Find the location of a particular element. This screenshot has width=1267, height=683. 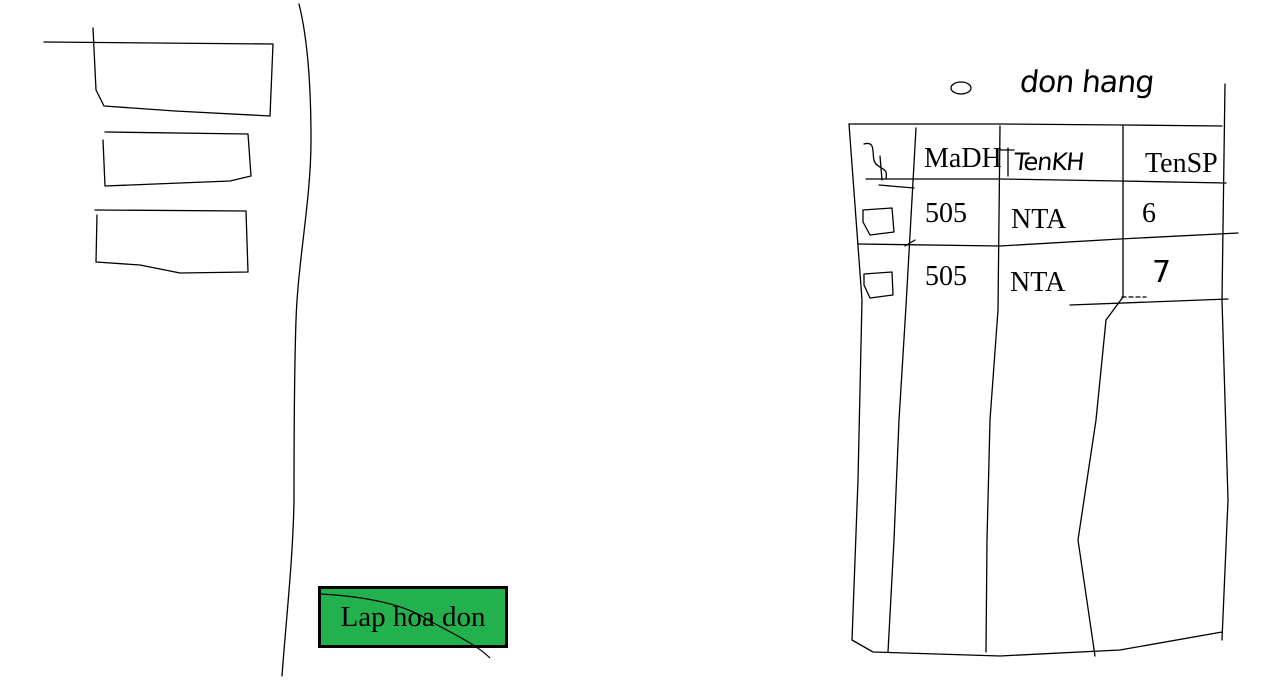

col-select-header-scribble is located at coordinates (875, 161).